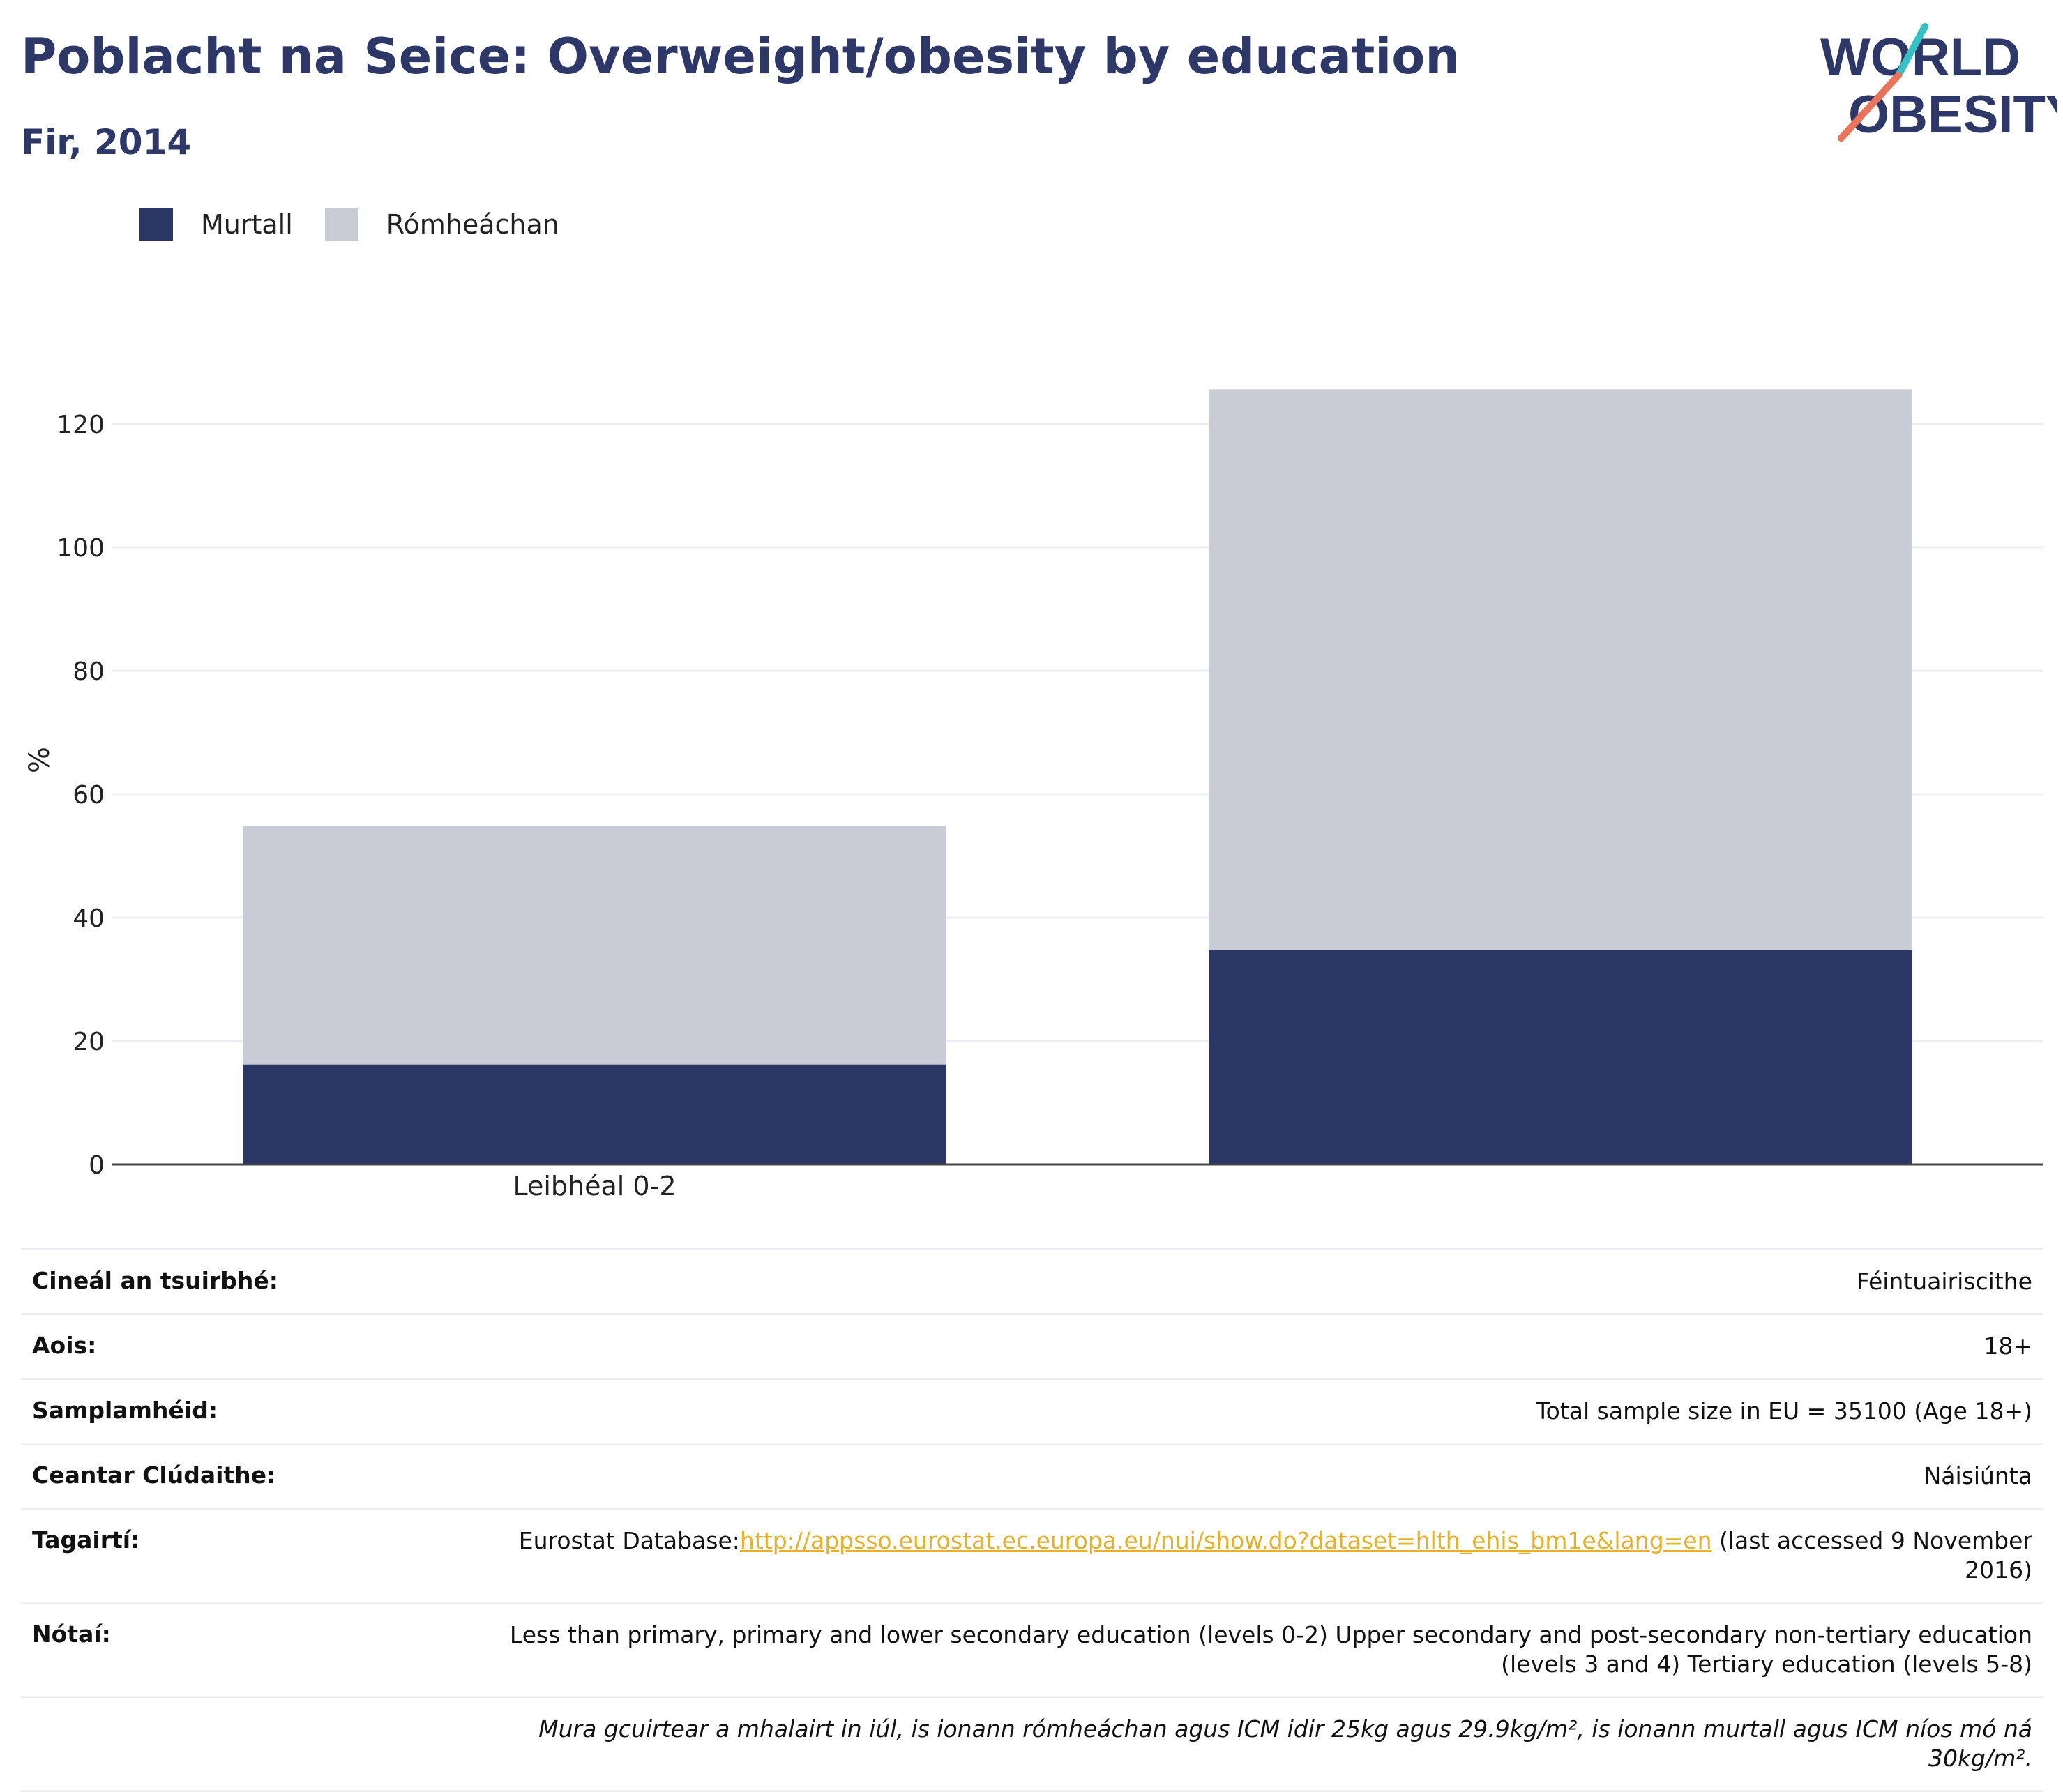 The height and width of the screenshot is (1792, 2063). What do you see at coordinates (72, 1634) in the screenshot?
I see `info-label: Nótaí:` at bounding box center [72, 1634].